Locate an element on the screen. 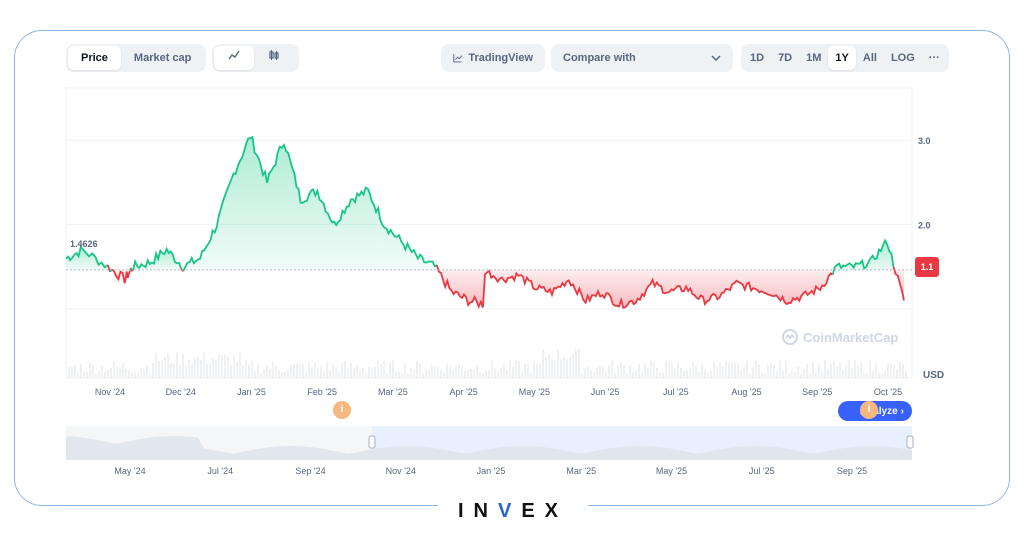 This screenshot has width=1024, height=538. x-tick-3: Feb '25 is located at coordinates (322, 392).